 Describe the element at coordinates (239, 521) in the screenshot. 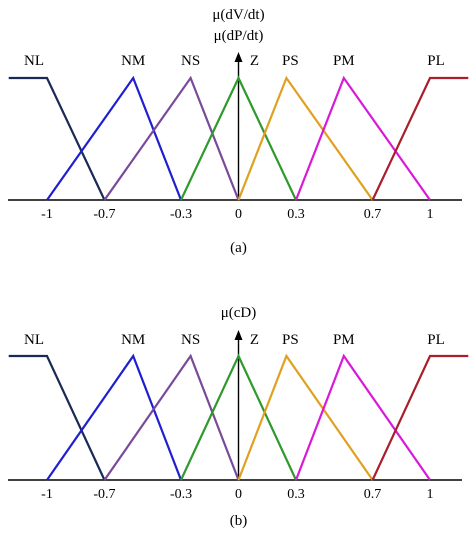

I see `panel-caption: (b)` at that location.